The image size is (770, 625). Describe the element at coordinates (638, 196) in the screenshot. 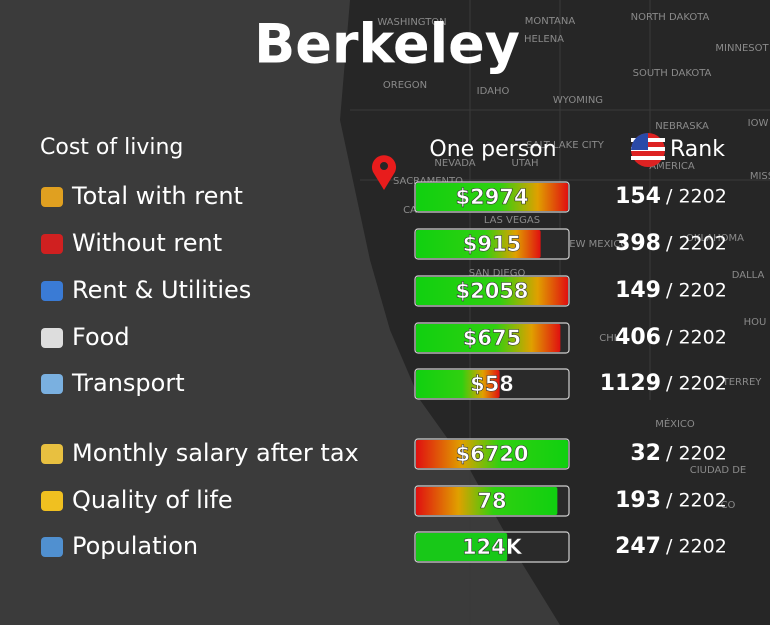

I see `rank: 154` at that location.